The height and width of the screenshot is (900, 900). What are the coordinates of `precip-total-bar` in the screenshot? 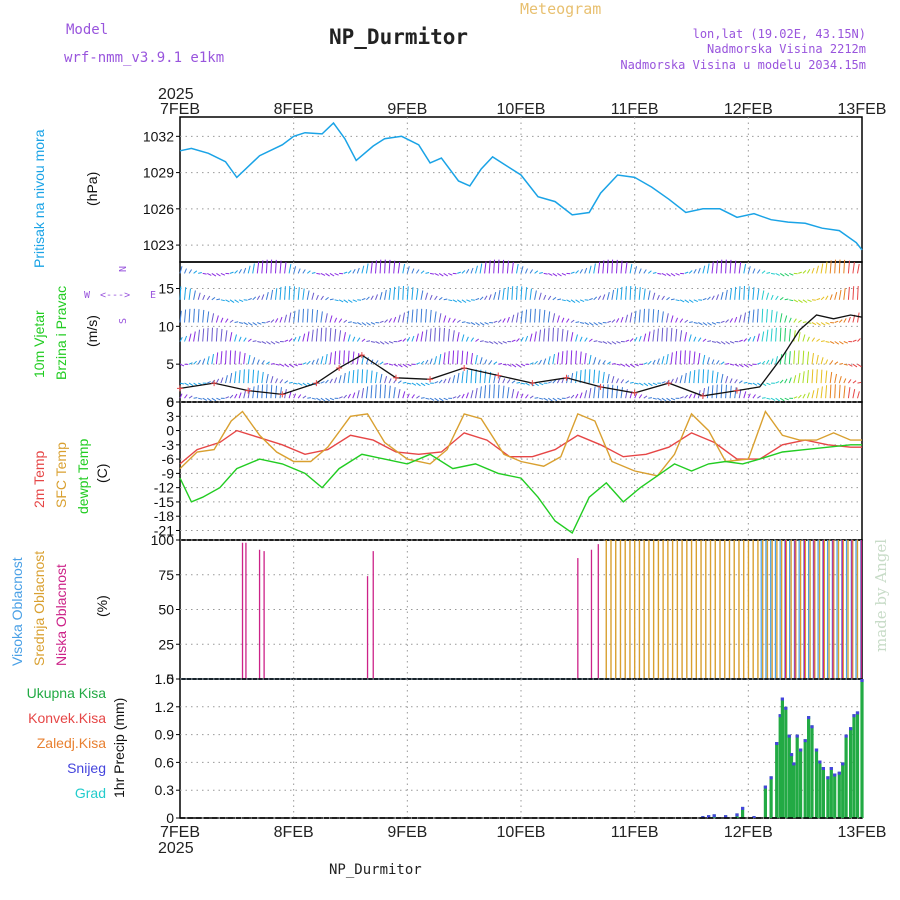 It's located at (771, 797).